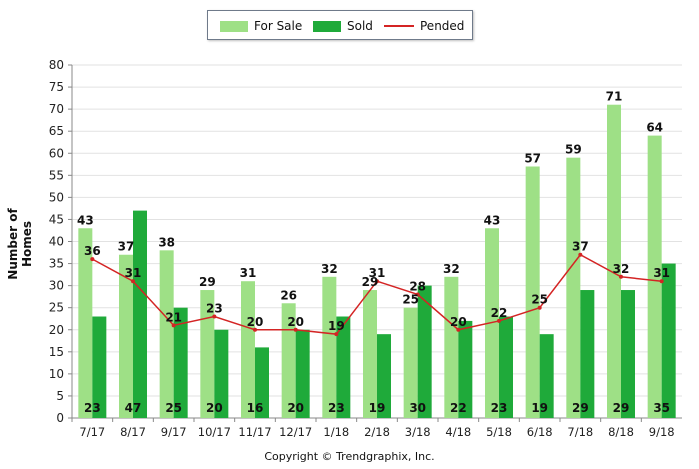  What do you see at coordinates (336, 432) in the screenshot?
I see `x-tick-label: 1/18` at bounding box center [336, 432].